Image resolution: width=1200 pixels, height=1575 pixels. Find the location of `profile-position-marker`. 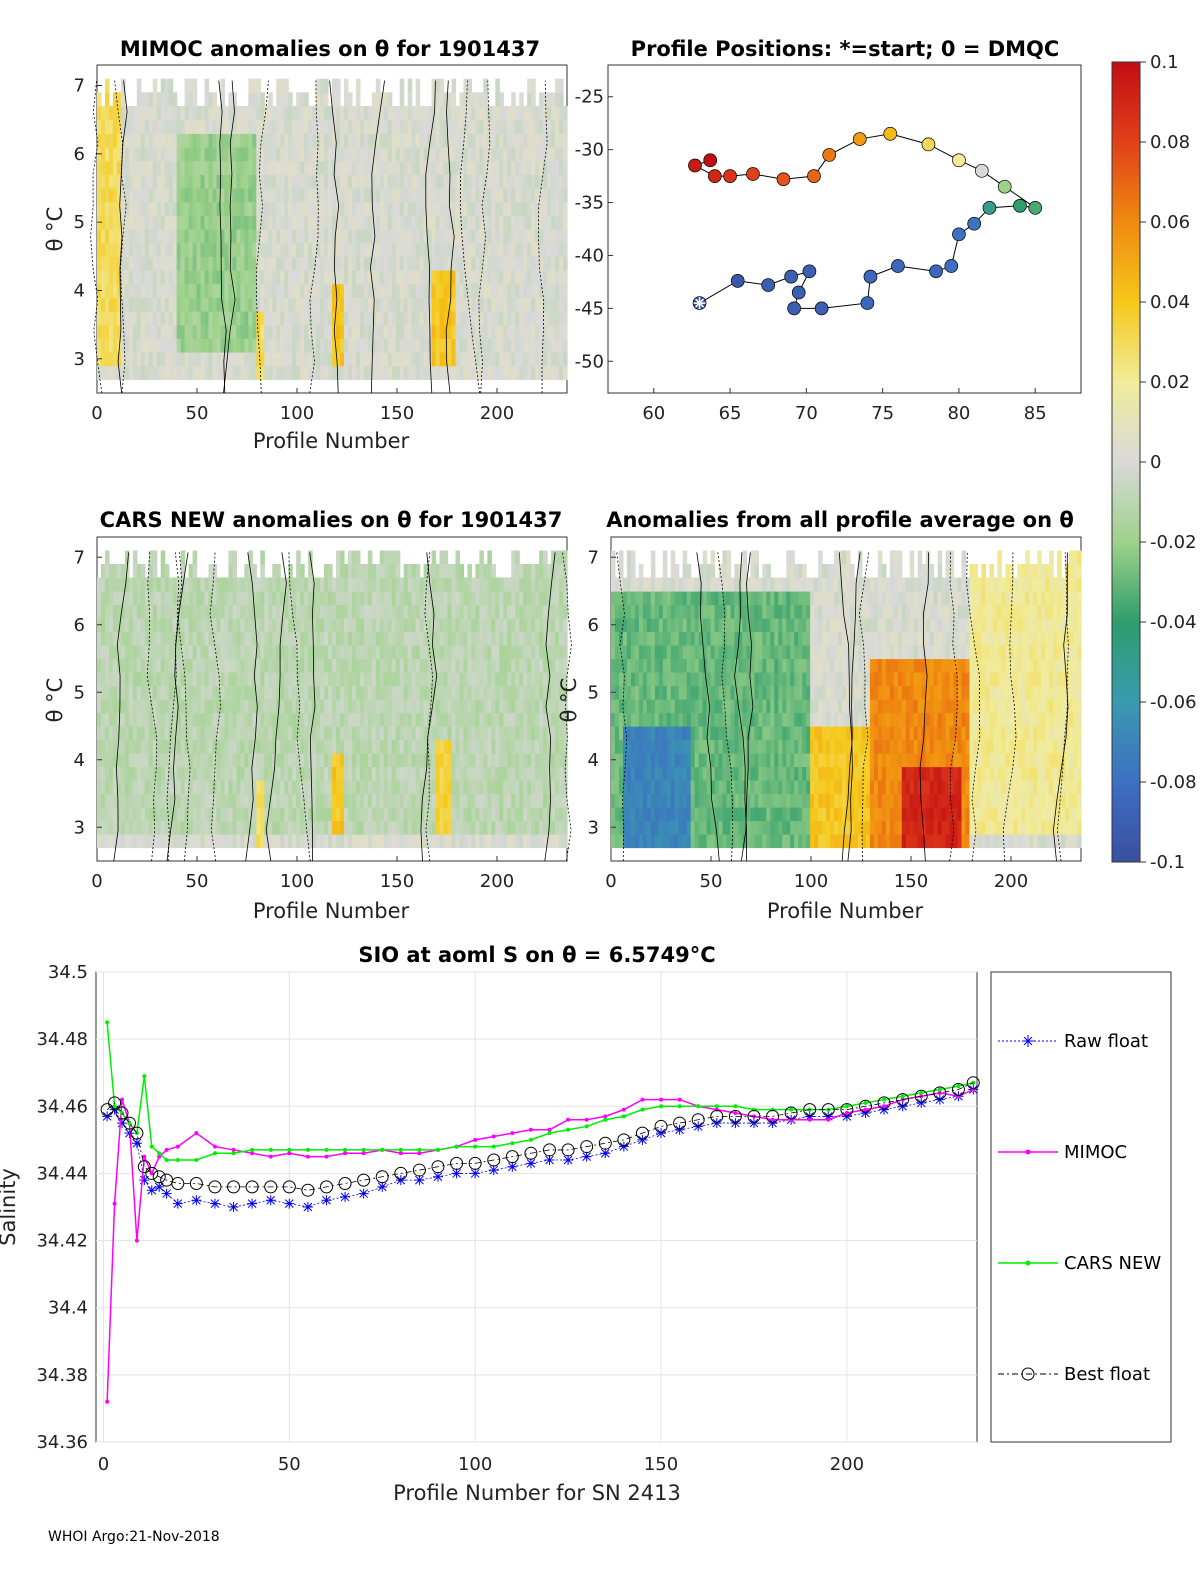

profile-position-marker is located at coordinates (809, 271).